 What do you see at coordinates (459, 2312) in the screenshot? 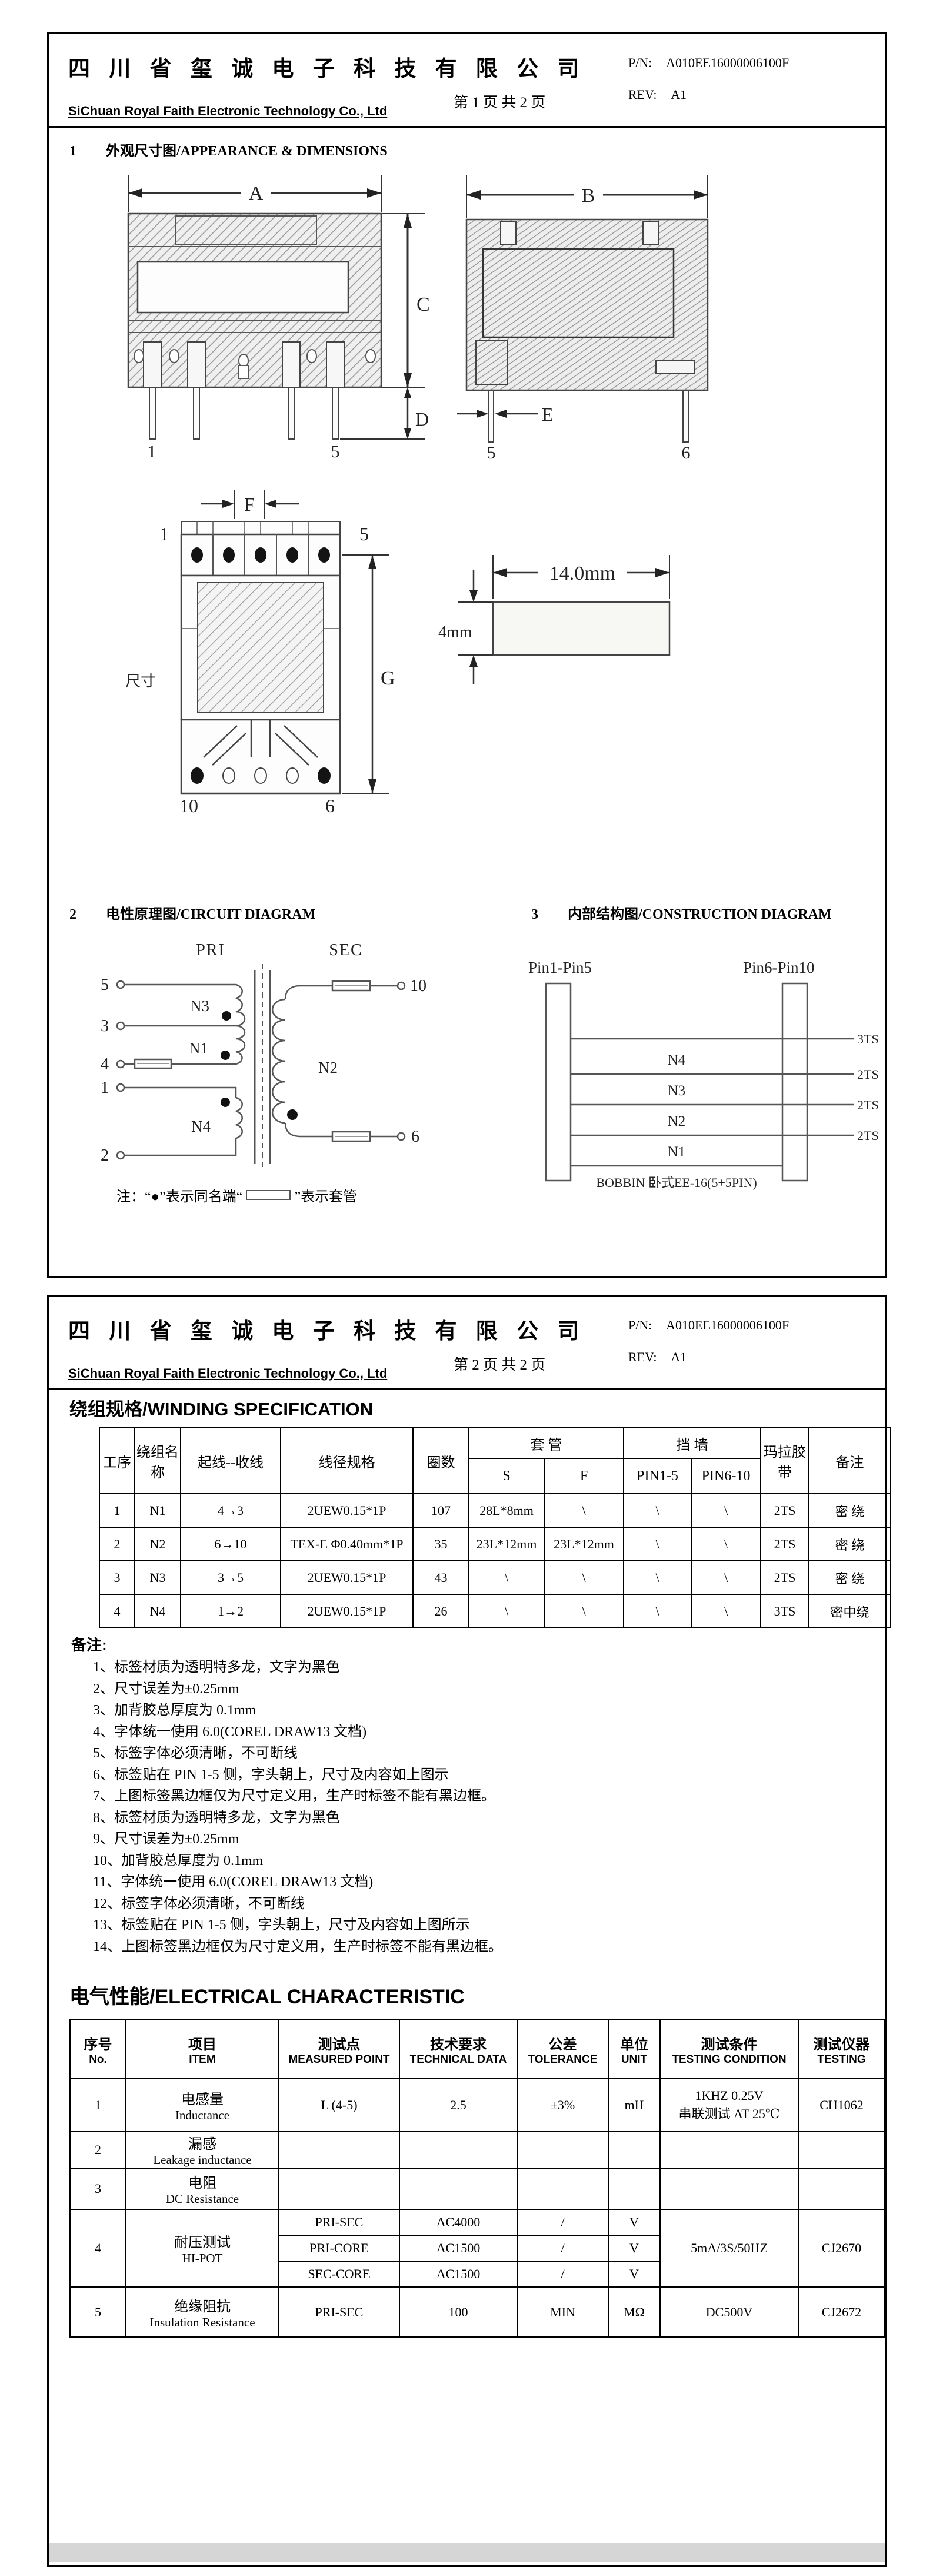
I see `cell: 100` at bounding box center [459, 2312].